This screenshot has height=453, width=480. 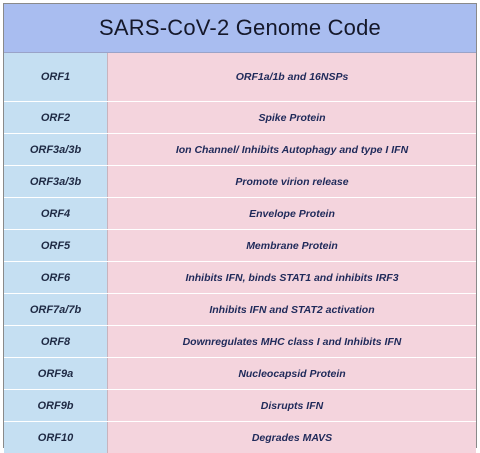 I want to click on function-cell: ORF1a/1b and 16NSPs, so click(x=292, y=77).